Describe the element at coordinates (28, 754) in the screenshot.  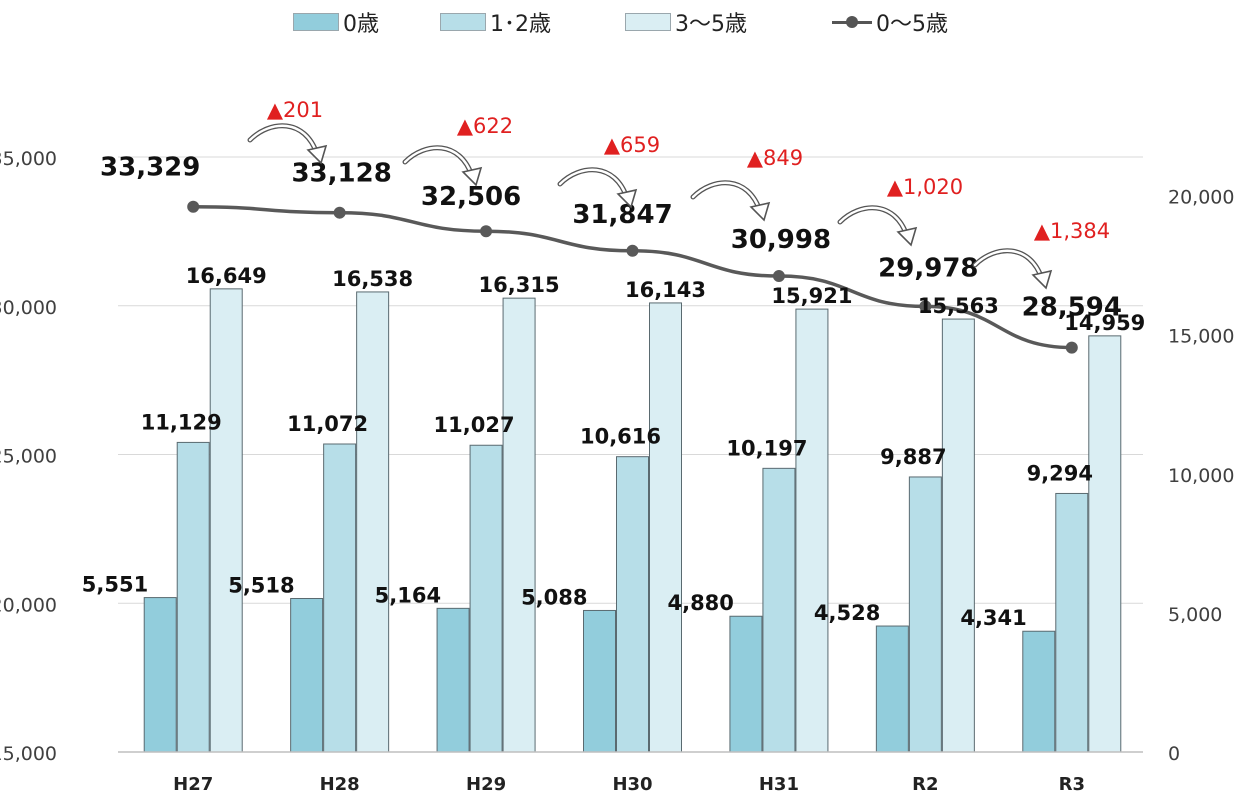
I see `y-left-tick-label: 15,000` at that location.